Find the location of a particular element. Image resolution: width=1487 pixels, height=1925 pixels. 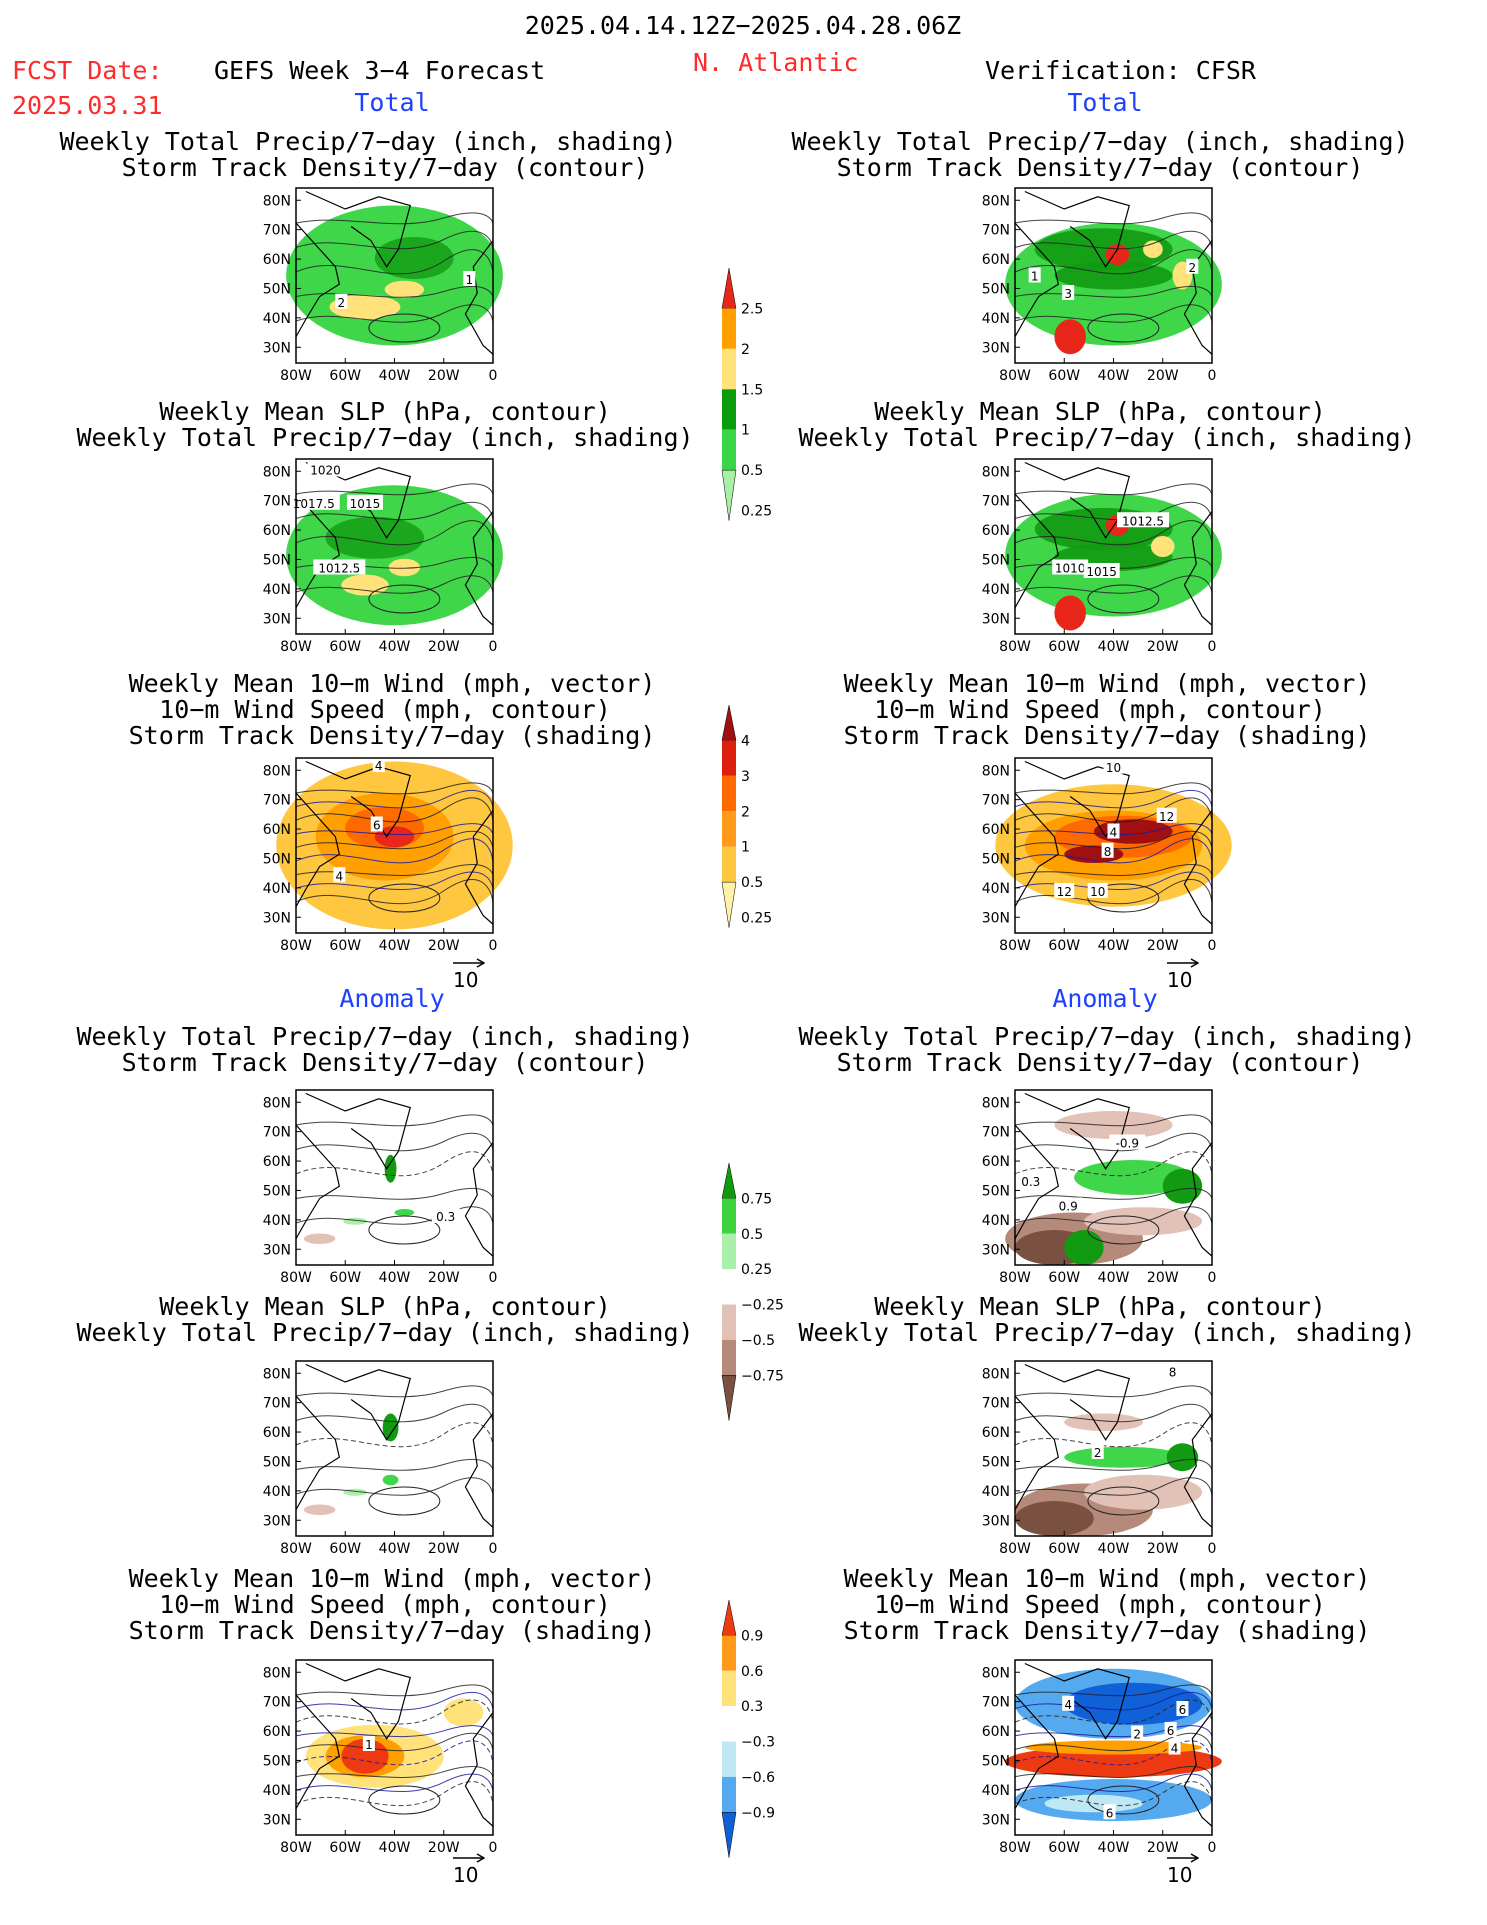

panel-title: Weekly Mean 10−m Wind (mph, vector) is located at coordinates (392, 1578).